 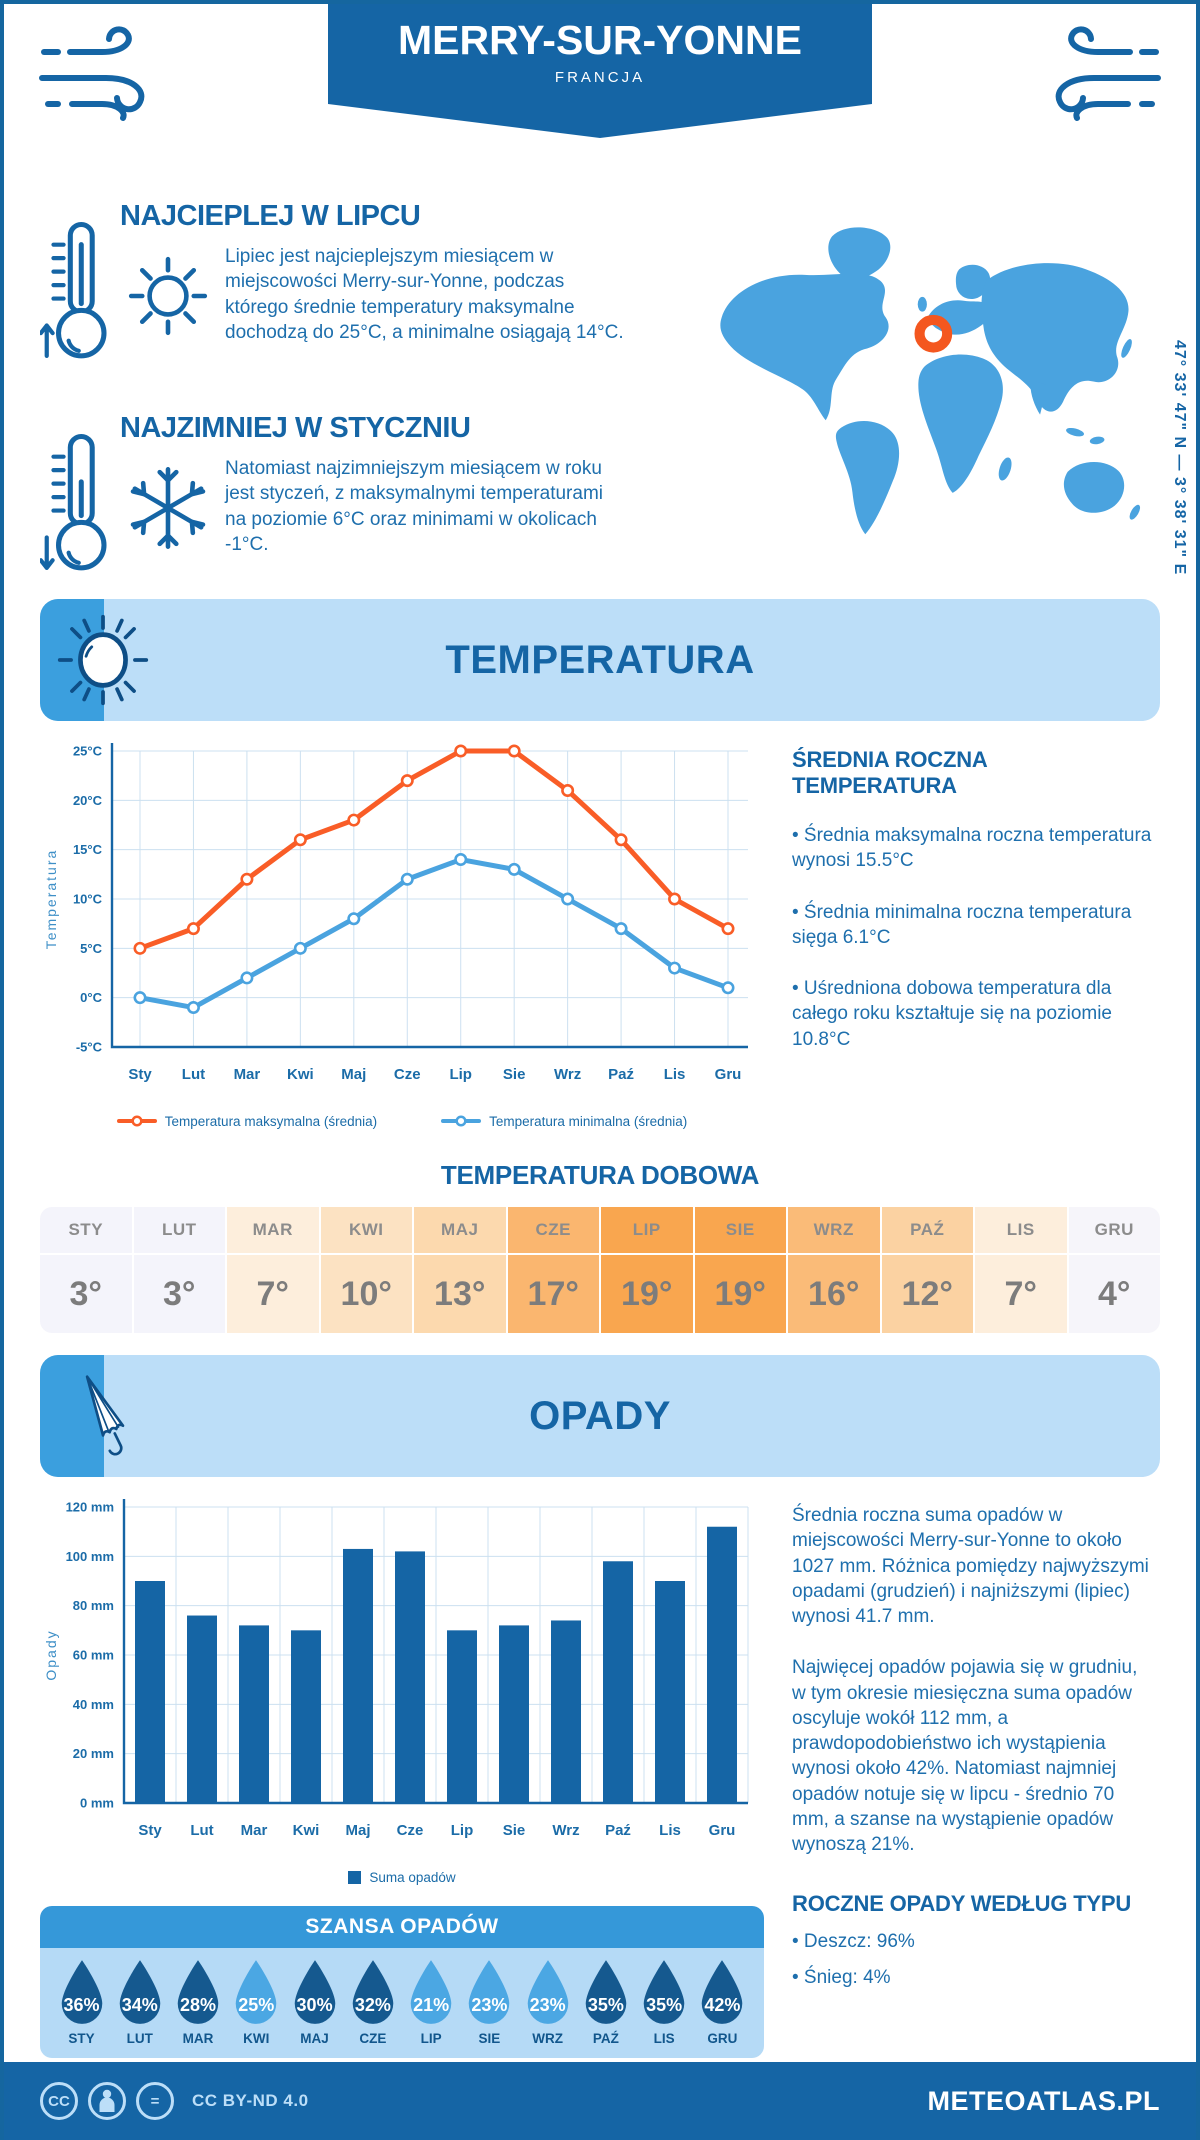 I want to click on svg-text: Lut, so click(x=201, y=1830).